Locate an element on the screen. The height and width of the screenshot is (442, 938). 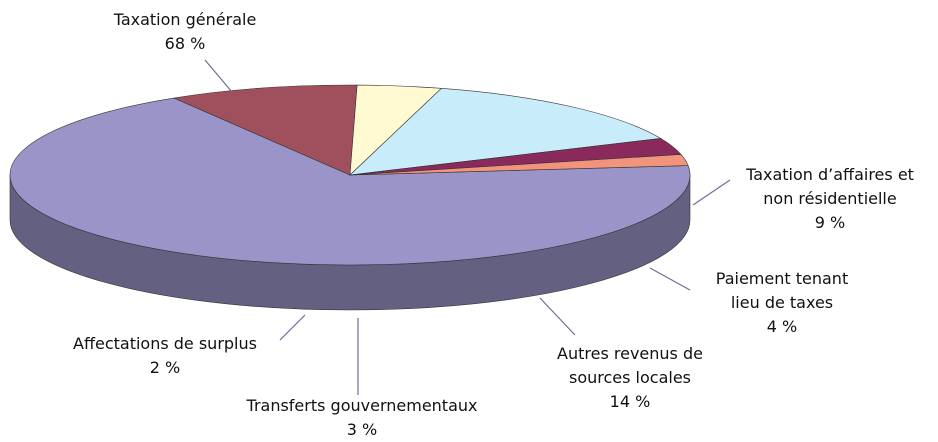
slice-label: Paiement tenant lieu de taxes 4 % is located at coordinates (782, 303).